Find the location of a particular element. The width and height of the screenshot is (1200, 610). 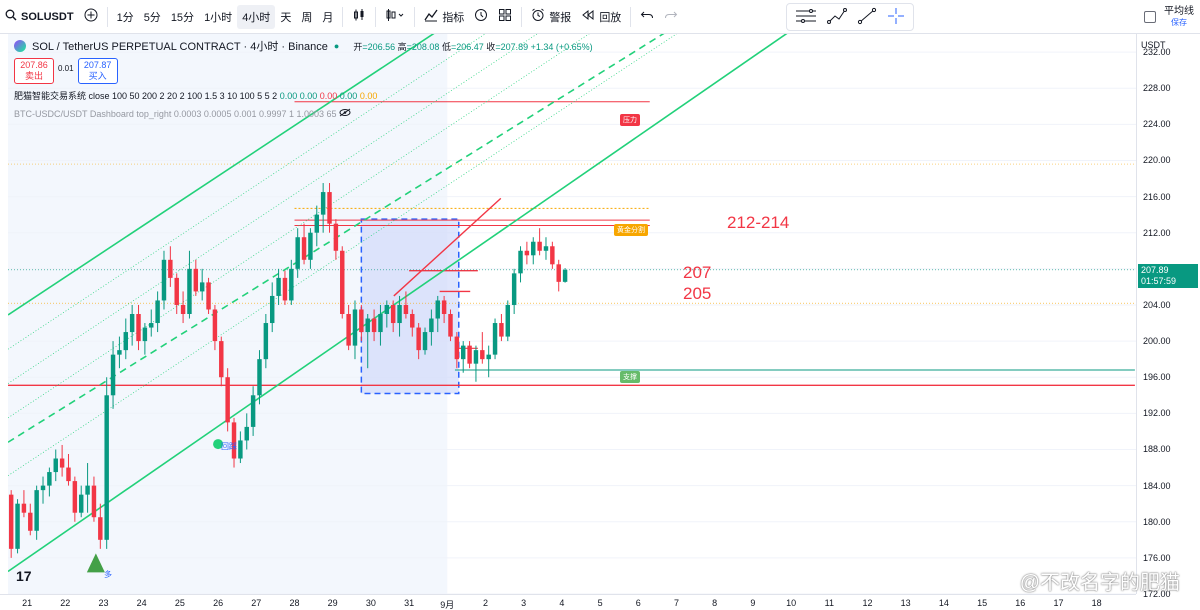

chart-style-dropdown is located at coordinates (395, 17).